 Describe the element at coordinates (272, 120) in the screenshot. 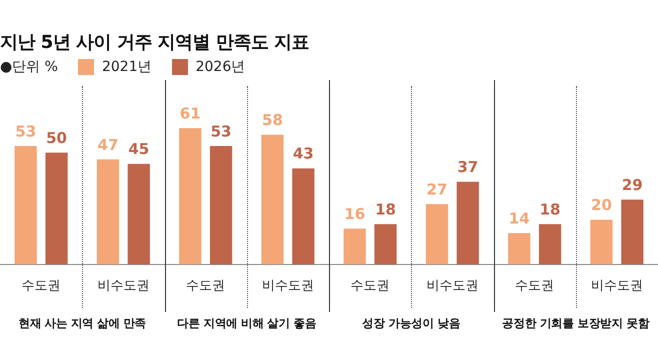

I see `data-label: 58` at that location.